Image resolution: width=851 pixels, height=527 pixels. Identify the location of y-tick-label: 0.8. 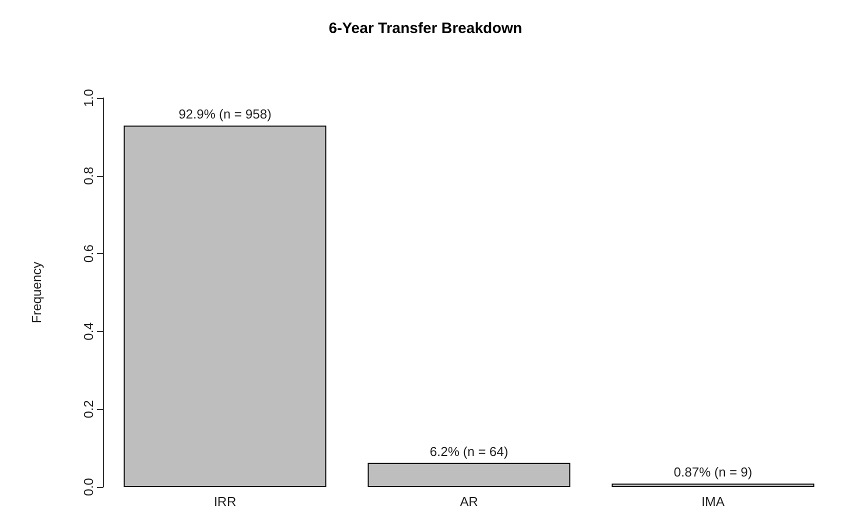
(88, 175).